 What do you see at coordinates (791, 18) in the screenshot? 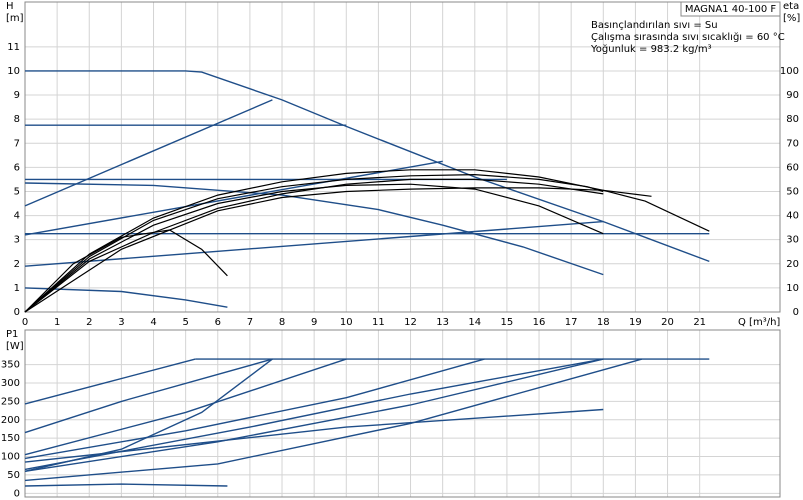
I see `y2-axis-unit: [%]` at bounding box center [791, 18].